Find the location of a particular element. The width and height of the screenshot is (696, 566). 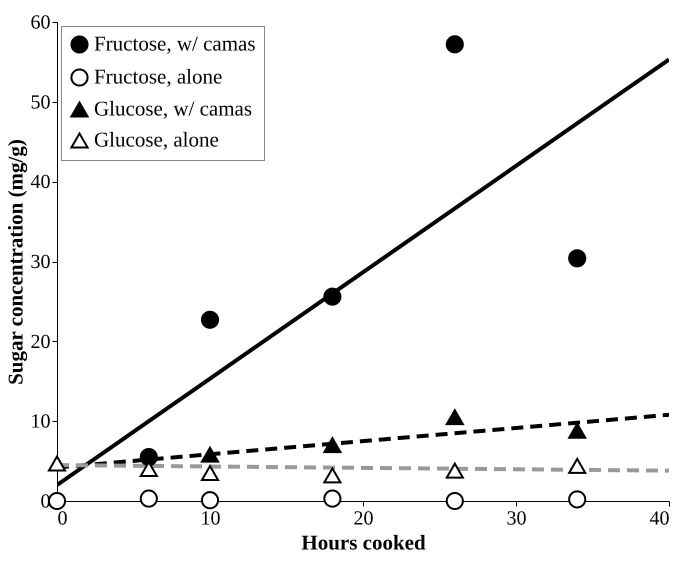

x-tick-label: 40 is located at coordinates (660, 519).